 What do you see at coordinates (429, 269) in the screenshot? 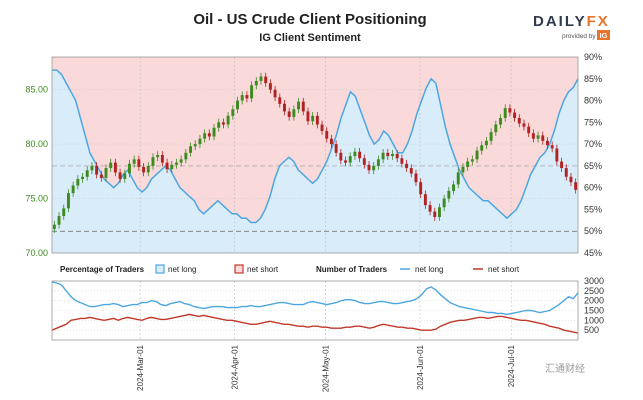
I see `legend-num-long-label: net long` at bounding box center [429, 269].